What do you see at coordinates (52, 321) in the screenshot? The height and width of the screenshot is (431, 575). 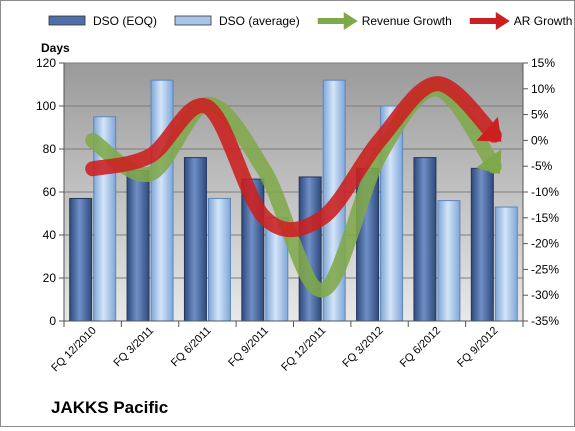 I see `y-left-tick-label: 0` at bounding box center [52, 321].